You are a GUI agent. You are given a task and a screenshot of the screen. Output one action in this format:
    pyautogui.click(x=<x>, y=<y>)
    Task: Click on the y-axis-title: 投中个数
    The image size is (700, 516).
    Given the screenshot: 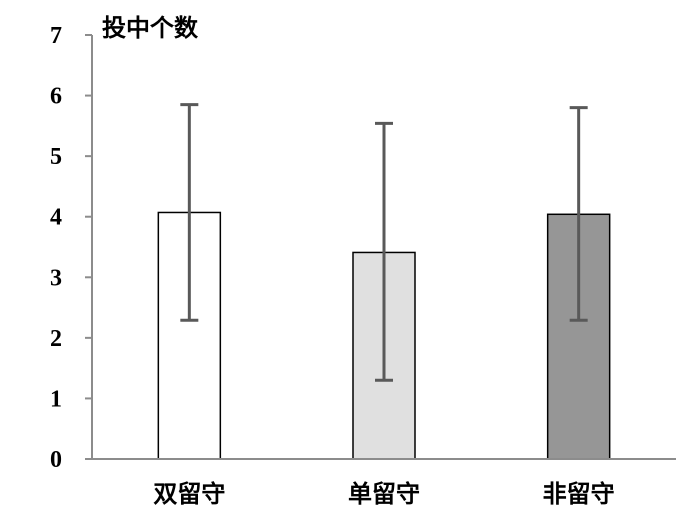 What is the action you would take?
    pyautogui.click(x=150, y=28)
    